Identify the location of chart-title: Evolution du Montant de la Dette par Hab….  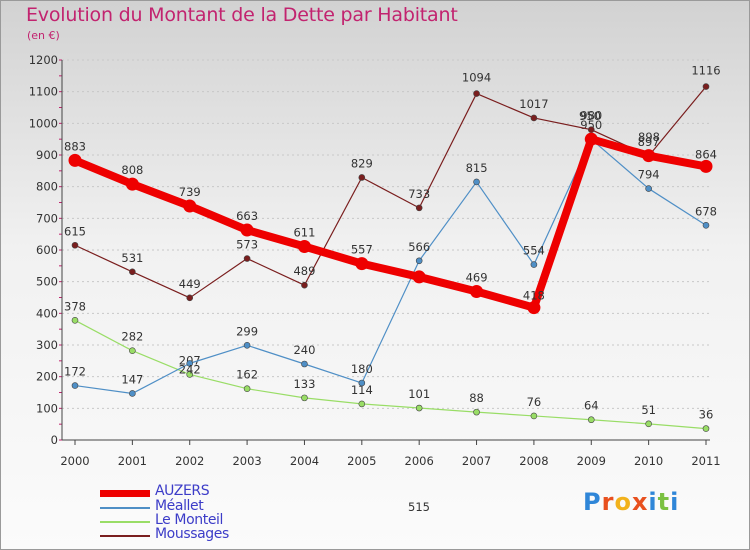
(242, 15).